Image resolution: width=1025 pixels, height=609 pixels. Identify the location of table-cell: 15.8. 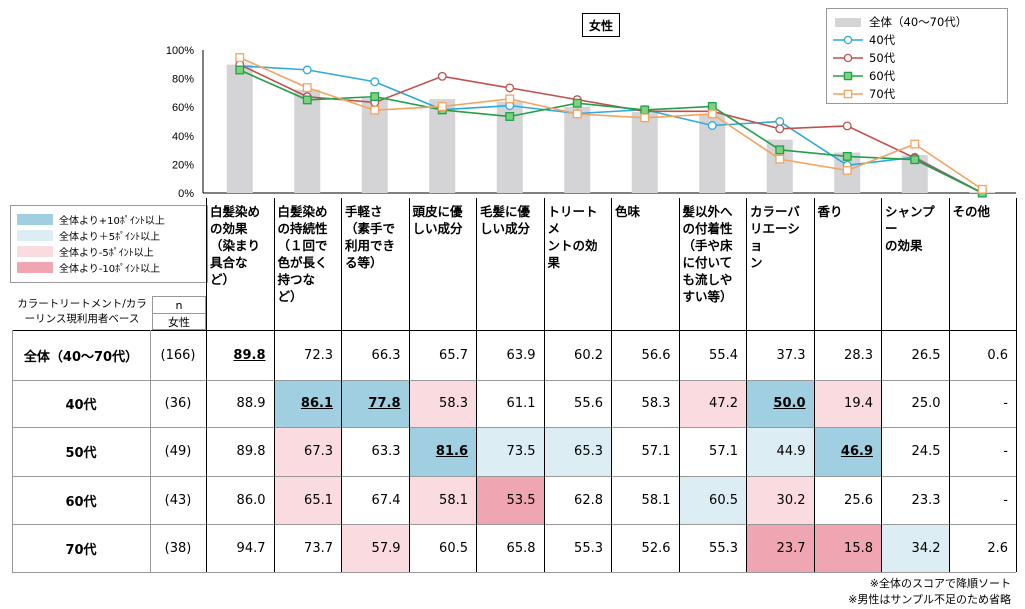
(847, 548).